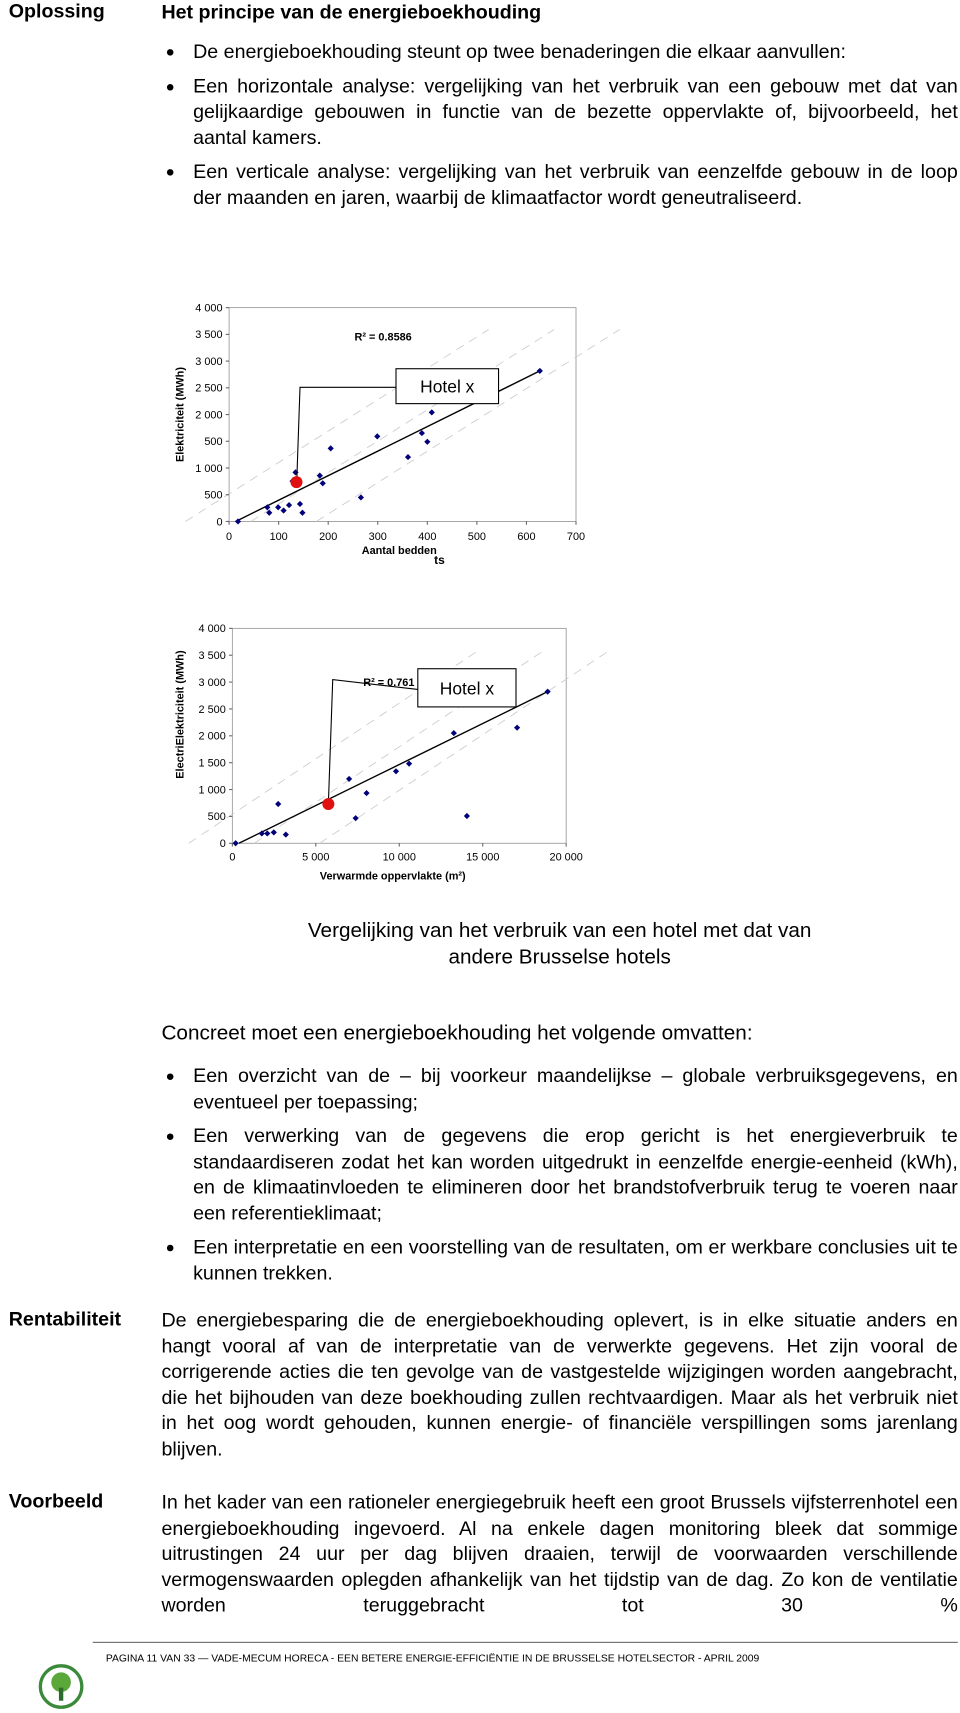 This screenshot has width=960, height=1713. What do you see at coordinates (477, 537) in the screenshot?
I see `x-tick-label: 500` at bounding box center [477, 537].